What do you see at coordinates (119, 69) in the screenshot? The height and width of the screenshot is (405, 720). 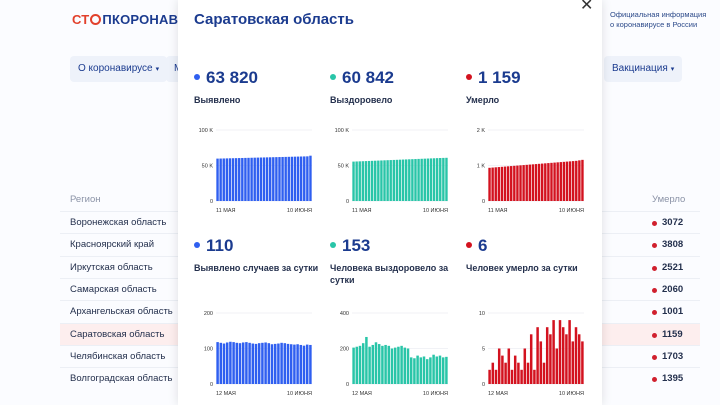 I see `nav-about-covid: О коронавирусе ▾` at bounding box center [119, 69].